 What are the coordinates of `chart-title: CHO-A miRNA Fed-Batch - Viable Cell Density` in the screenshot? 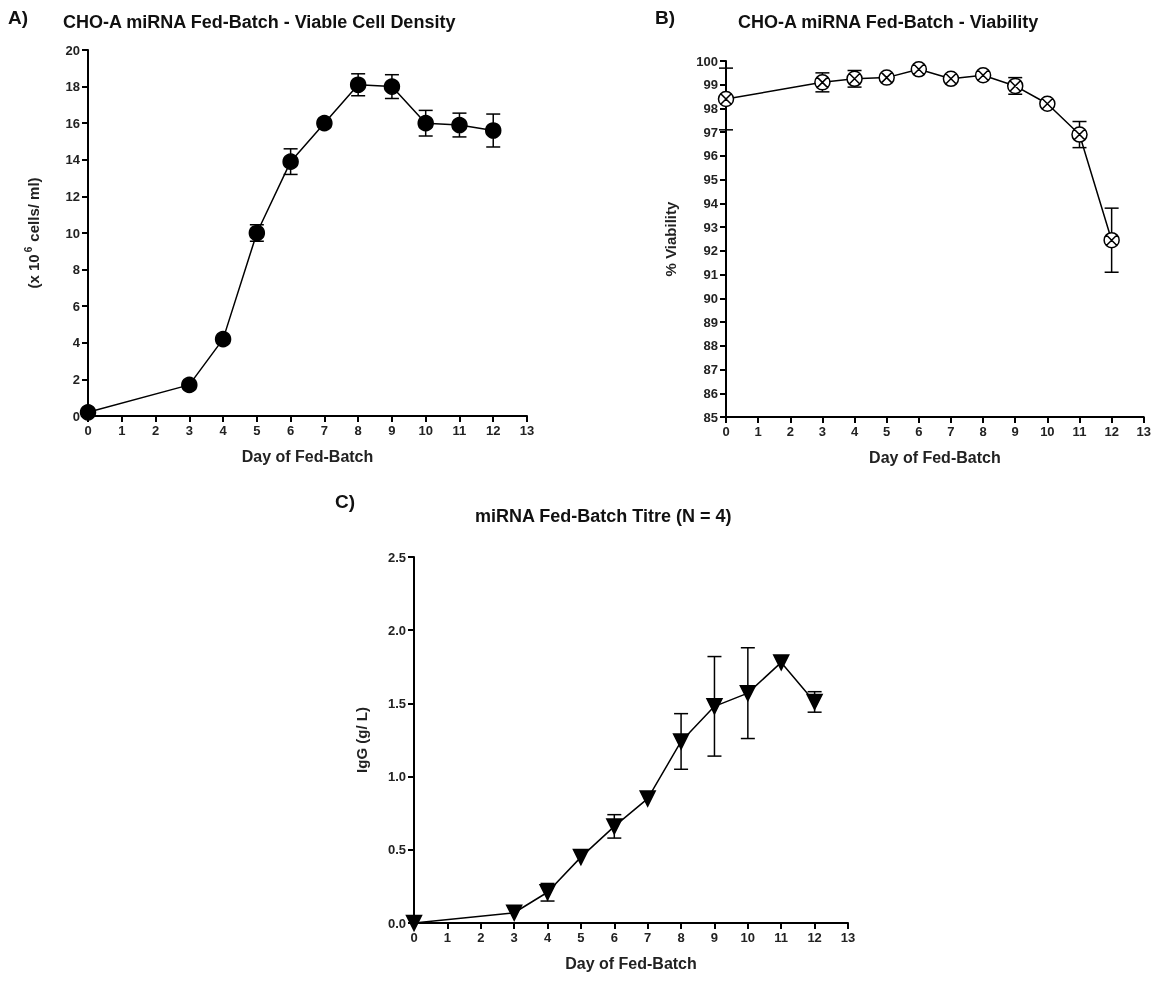 It's located at (259, 22).